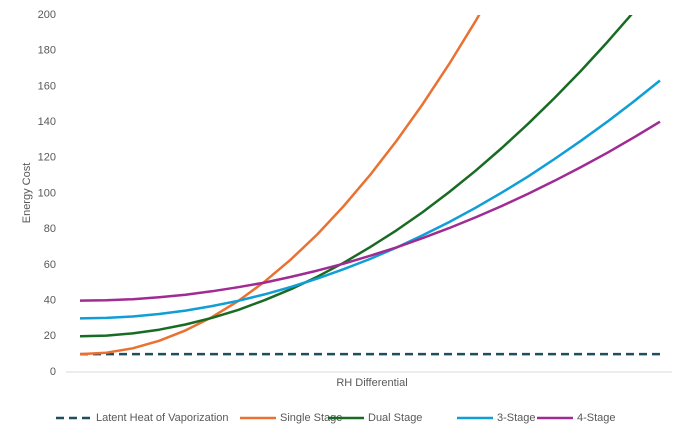  I want to click on y-tick-label: 60, so click(50, 265).